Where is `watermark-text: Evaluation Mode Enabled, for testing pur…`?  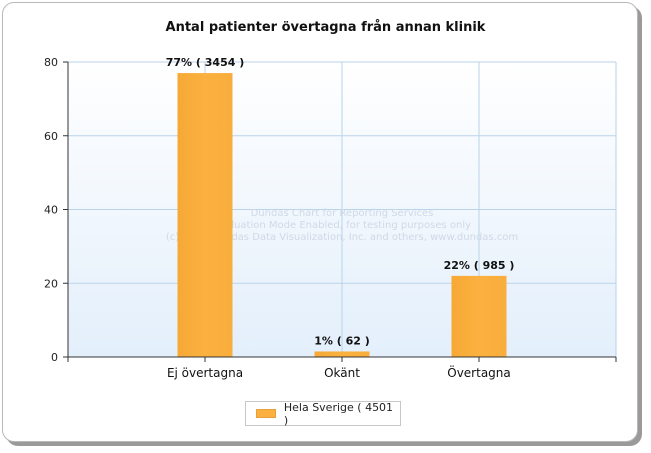
watermark-text: Evaluation Mode Enabled, for testing pur… is located at coordinates (342, 225).